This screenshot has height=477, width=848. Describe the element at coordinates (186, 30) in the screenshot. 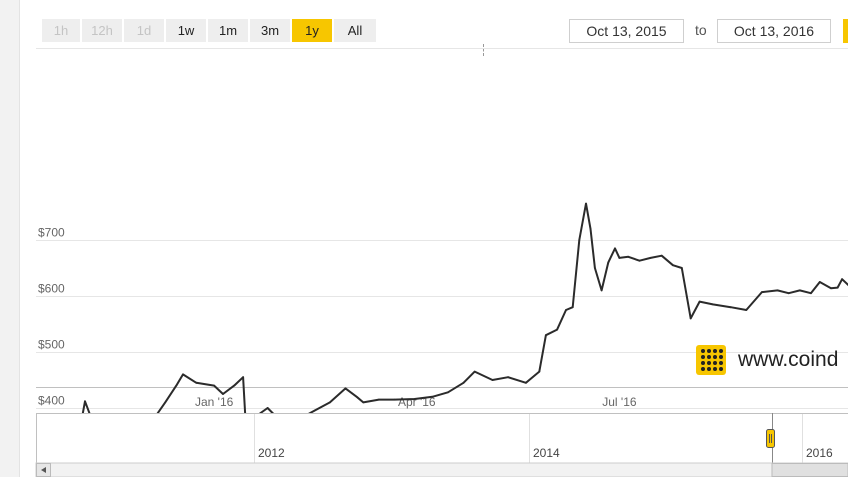

I see `range-button-1w: 1w` at that location.